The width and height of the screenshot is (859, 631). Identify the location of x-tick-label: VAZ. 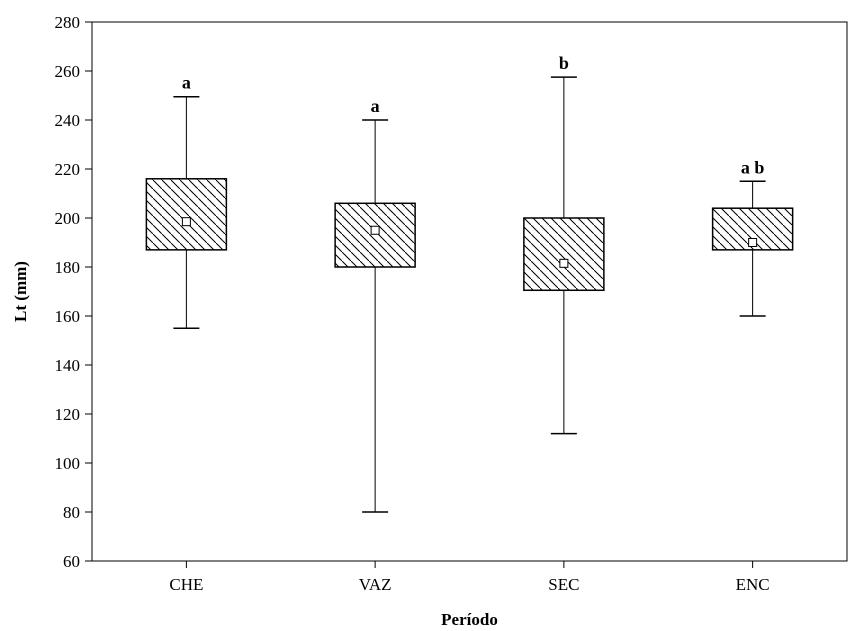
(375, 584).